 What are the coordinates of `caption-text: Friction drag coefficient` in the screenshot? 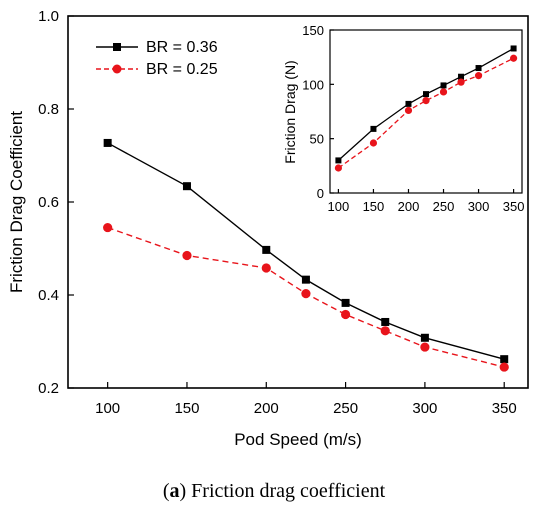 It's located at (285, 491).